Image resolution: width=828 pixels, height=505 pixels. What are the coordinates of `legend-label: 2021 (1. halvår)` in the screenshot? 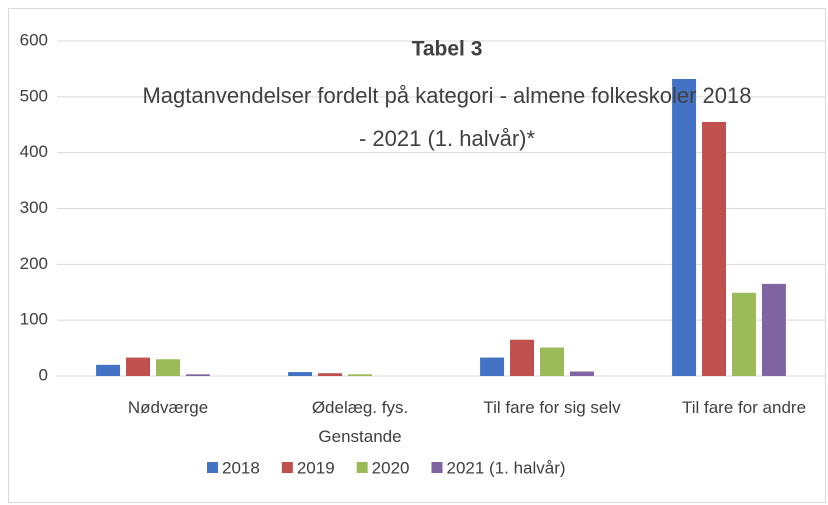 It's located at (505, 467).